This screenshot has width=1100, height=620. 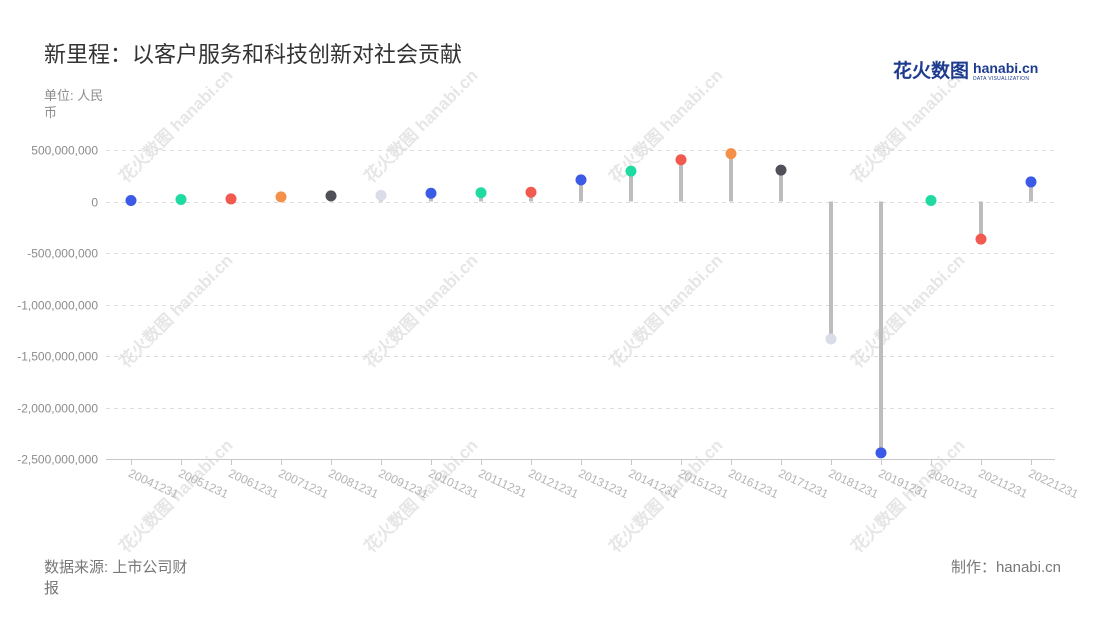 What do you see at coordinates (57, 460) in the screenshot?
I see `y-tick-label: -2,500,000,000` at bounding box center [57, 460].